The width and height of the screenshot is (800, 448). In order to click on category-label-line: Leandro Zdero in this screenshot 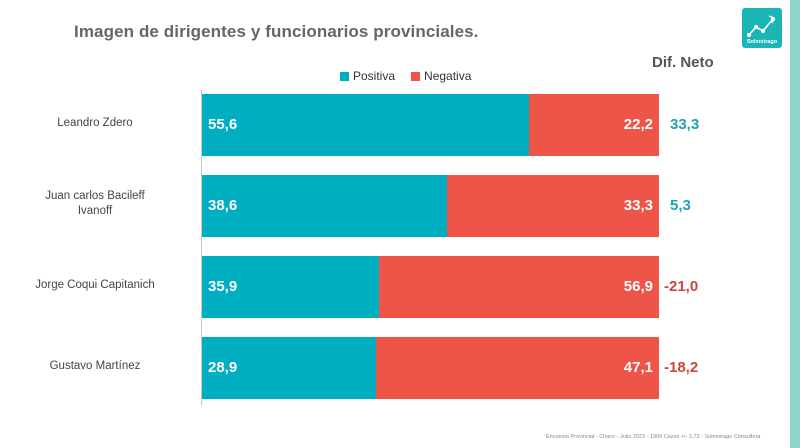, I will do `click(95, 122)`.